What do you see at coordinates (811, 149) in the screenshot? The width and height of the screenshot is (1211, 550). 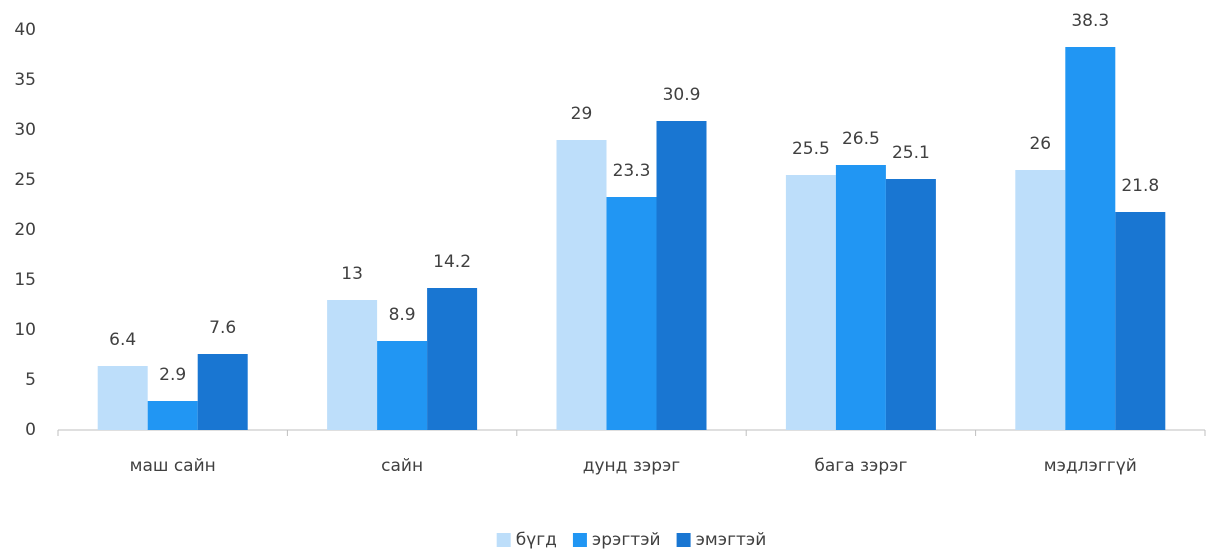 I see `value-label: 25.5` at bounding box center [811, 149].